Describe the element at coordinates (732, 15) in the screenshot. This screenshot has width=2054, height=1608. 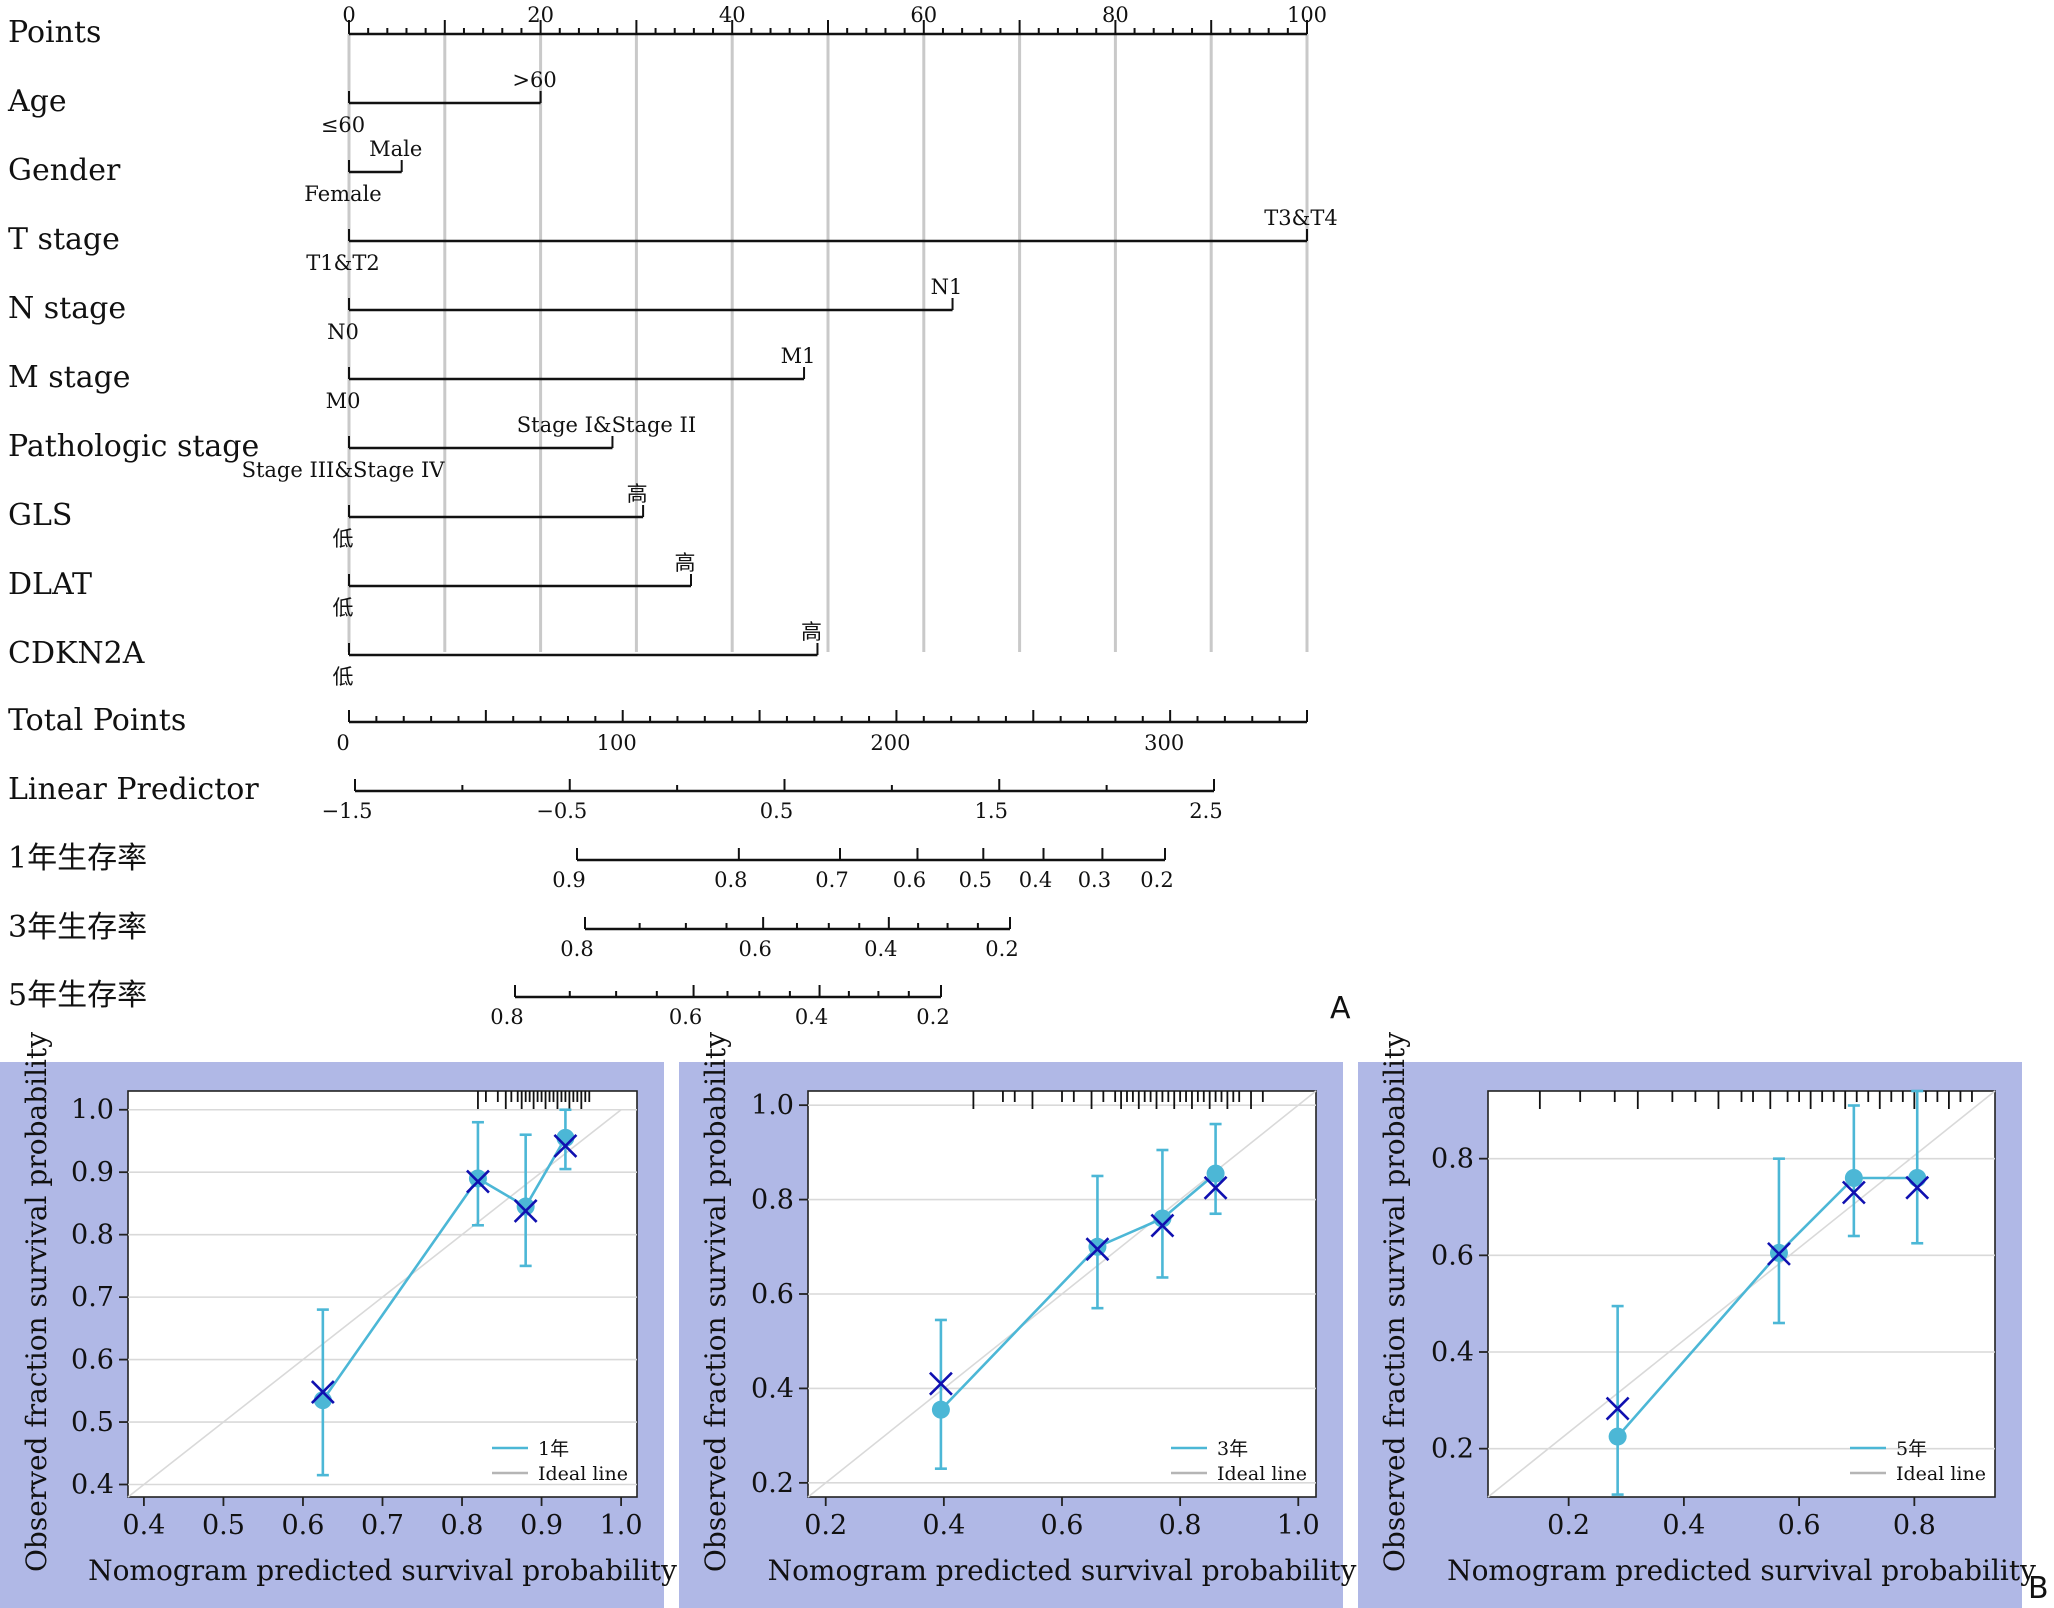
I see `points-tick-label: 40` at that location.